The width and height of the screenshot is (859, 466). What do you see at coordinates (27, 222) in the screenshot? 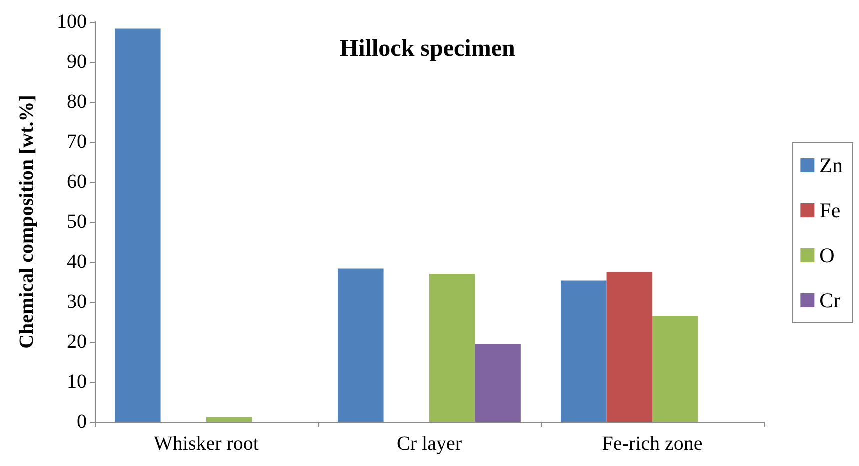
I see `y-axis-title: Chemical composition [wt.%]` at bounding box center [27, 222].